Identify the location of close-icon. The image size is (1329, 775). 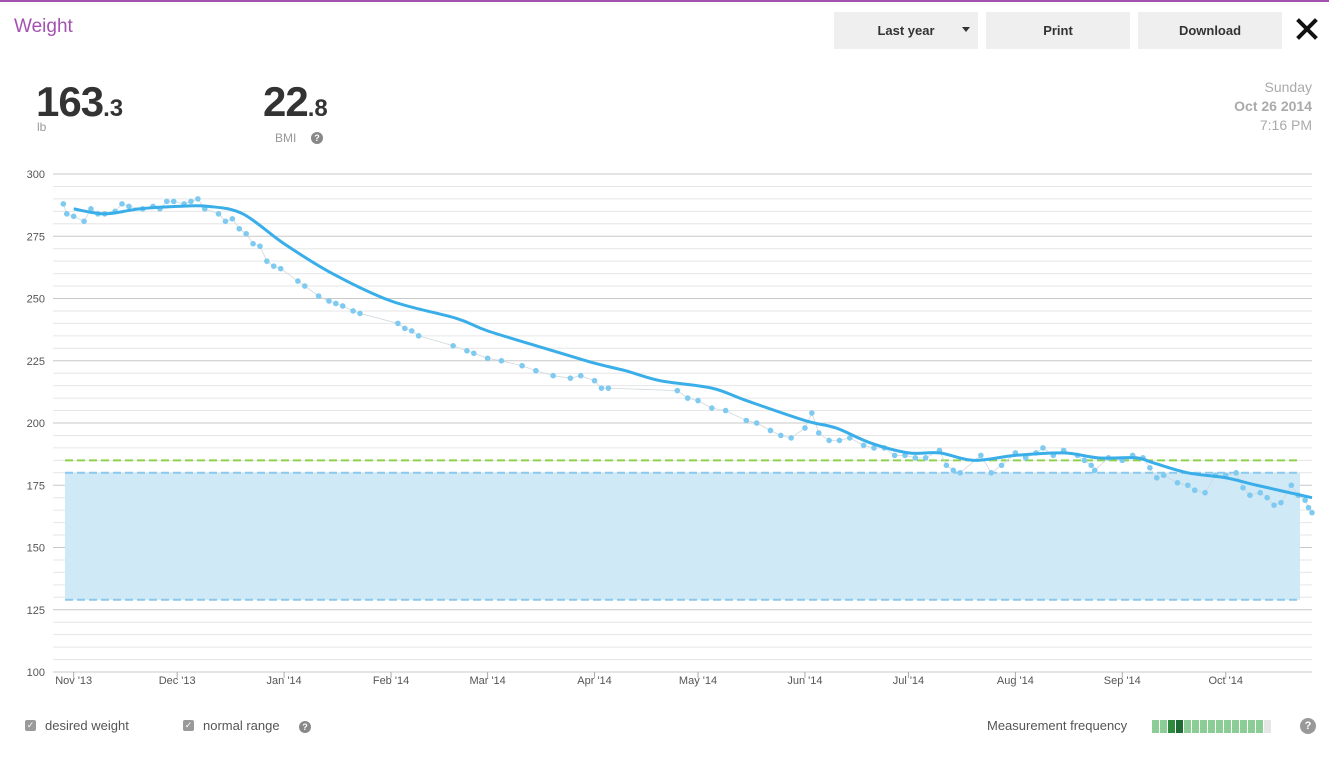
(1307, 29).